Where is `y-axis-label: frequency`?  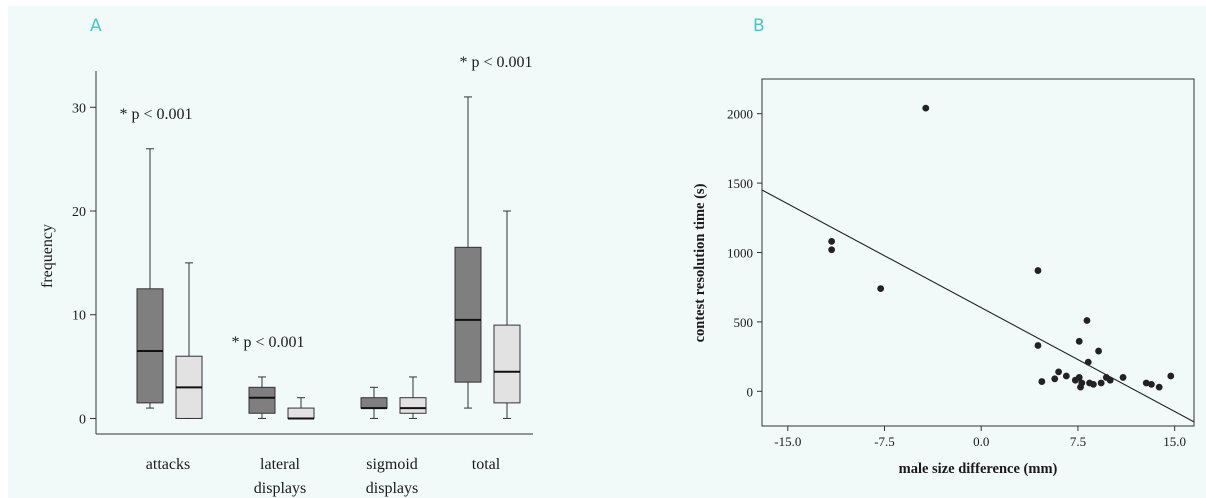
y-axis-label: frequency is located at coordinates (47, 256).